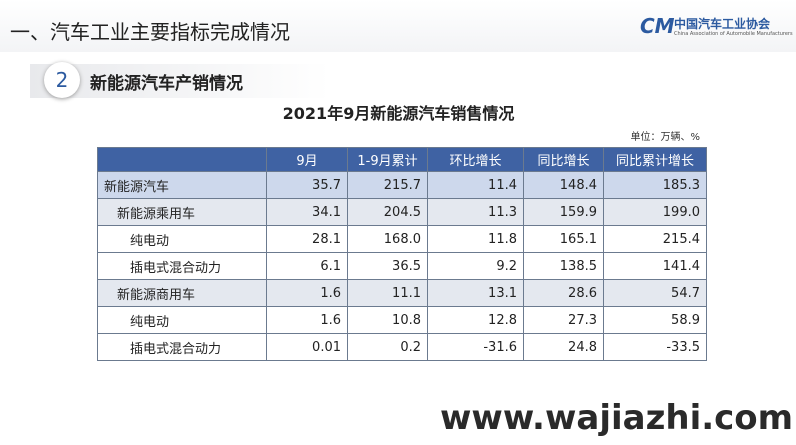  Describe the element at coordinates (307, 159) in the screenshot. I see `column-header: 9月` at that location.